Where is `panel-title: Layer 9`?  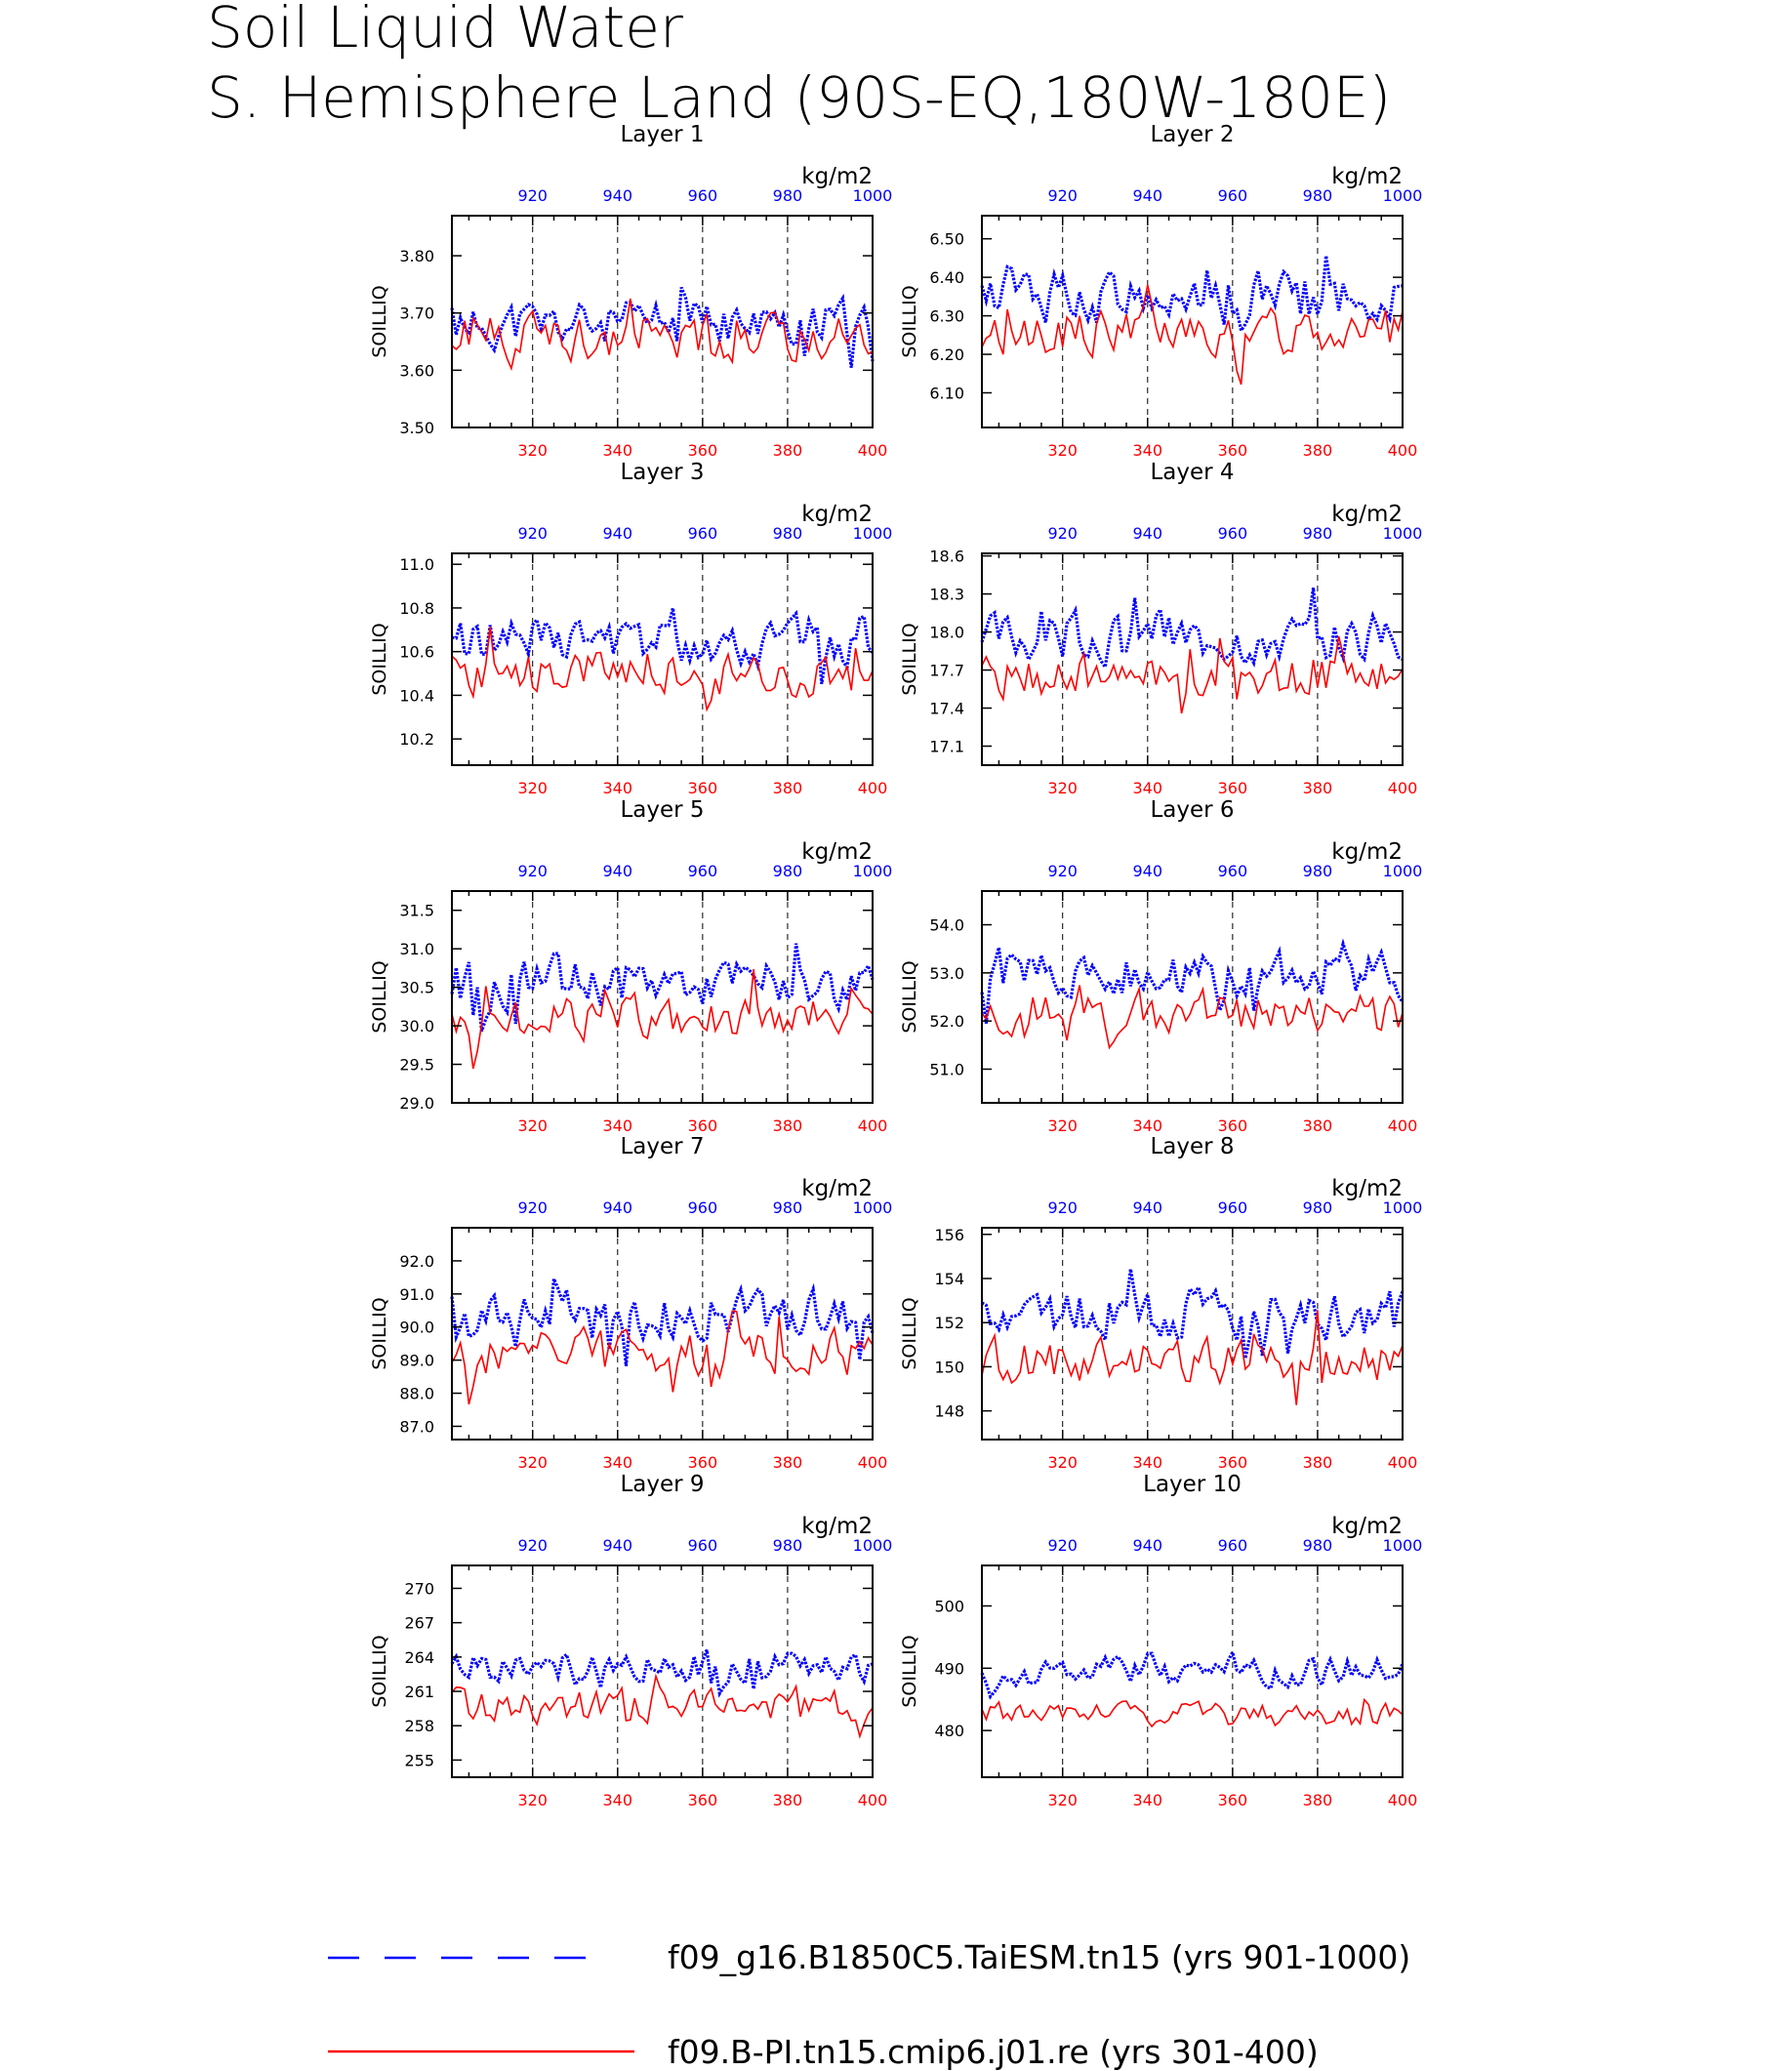
panel-title: Layer 9 is located at coordinates (662, 1485).